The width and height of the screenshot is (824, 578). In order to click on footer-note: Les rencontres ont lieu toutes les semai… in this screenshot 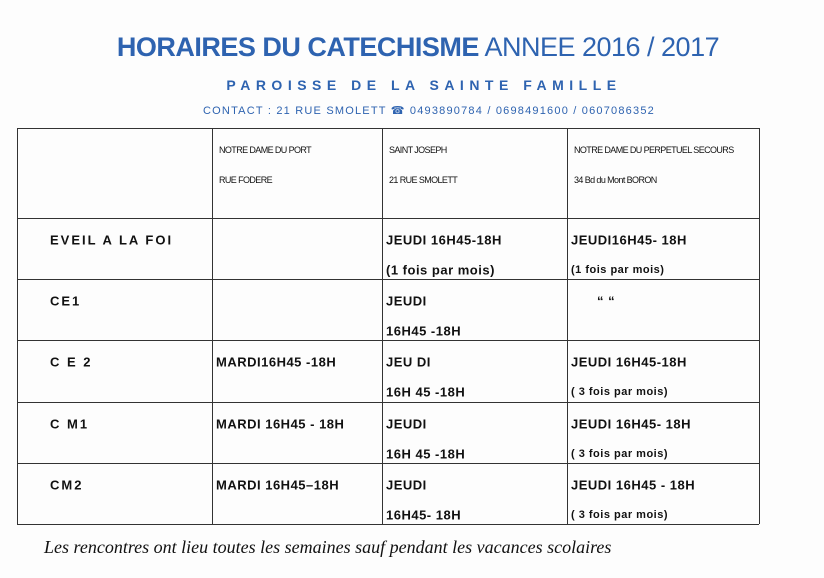, I will do `click(328, 547)`.